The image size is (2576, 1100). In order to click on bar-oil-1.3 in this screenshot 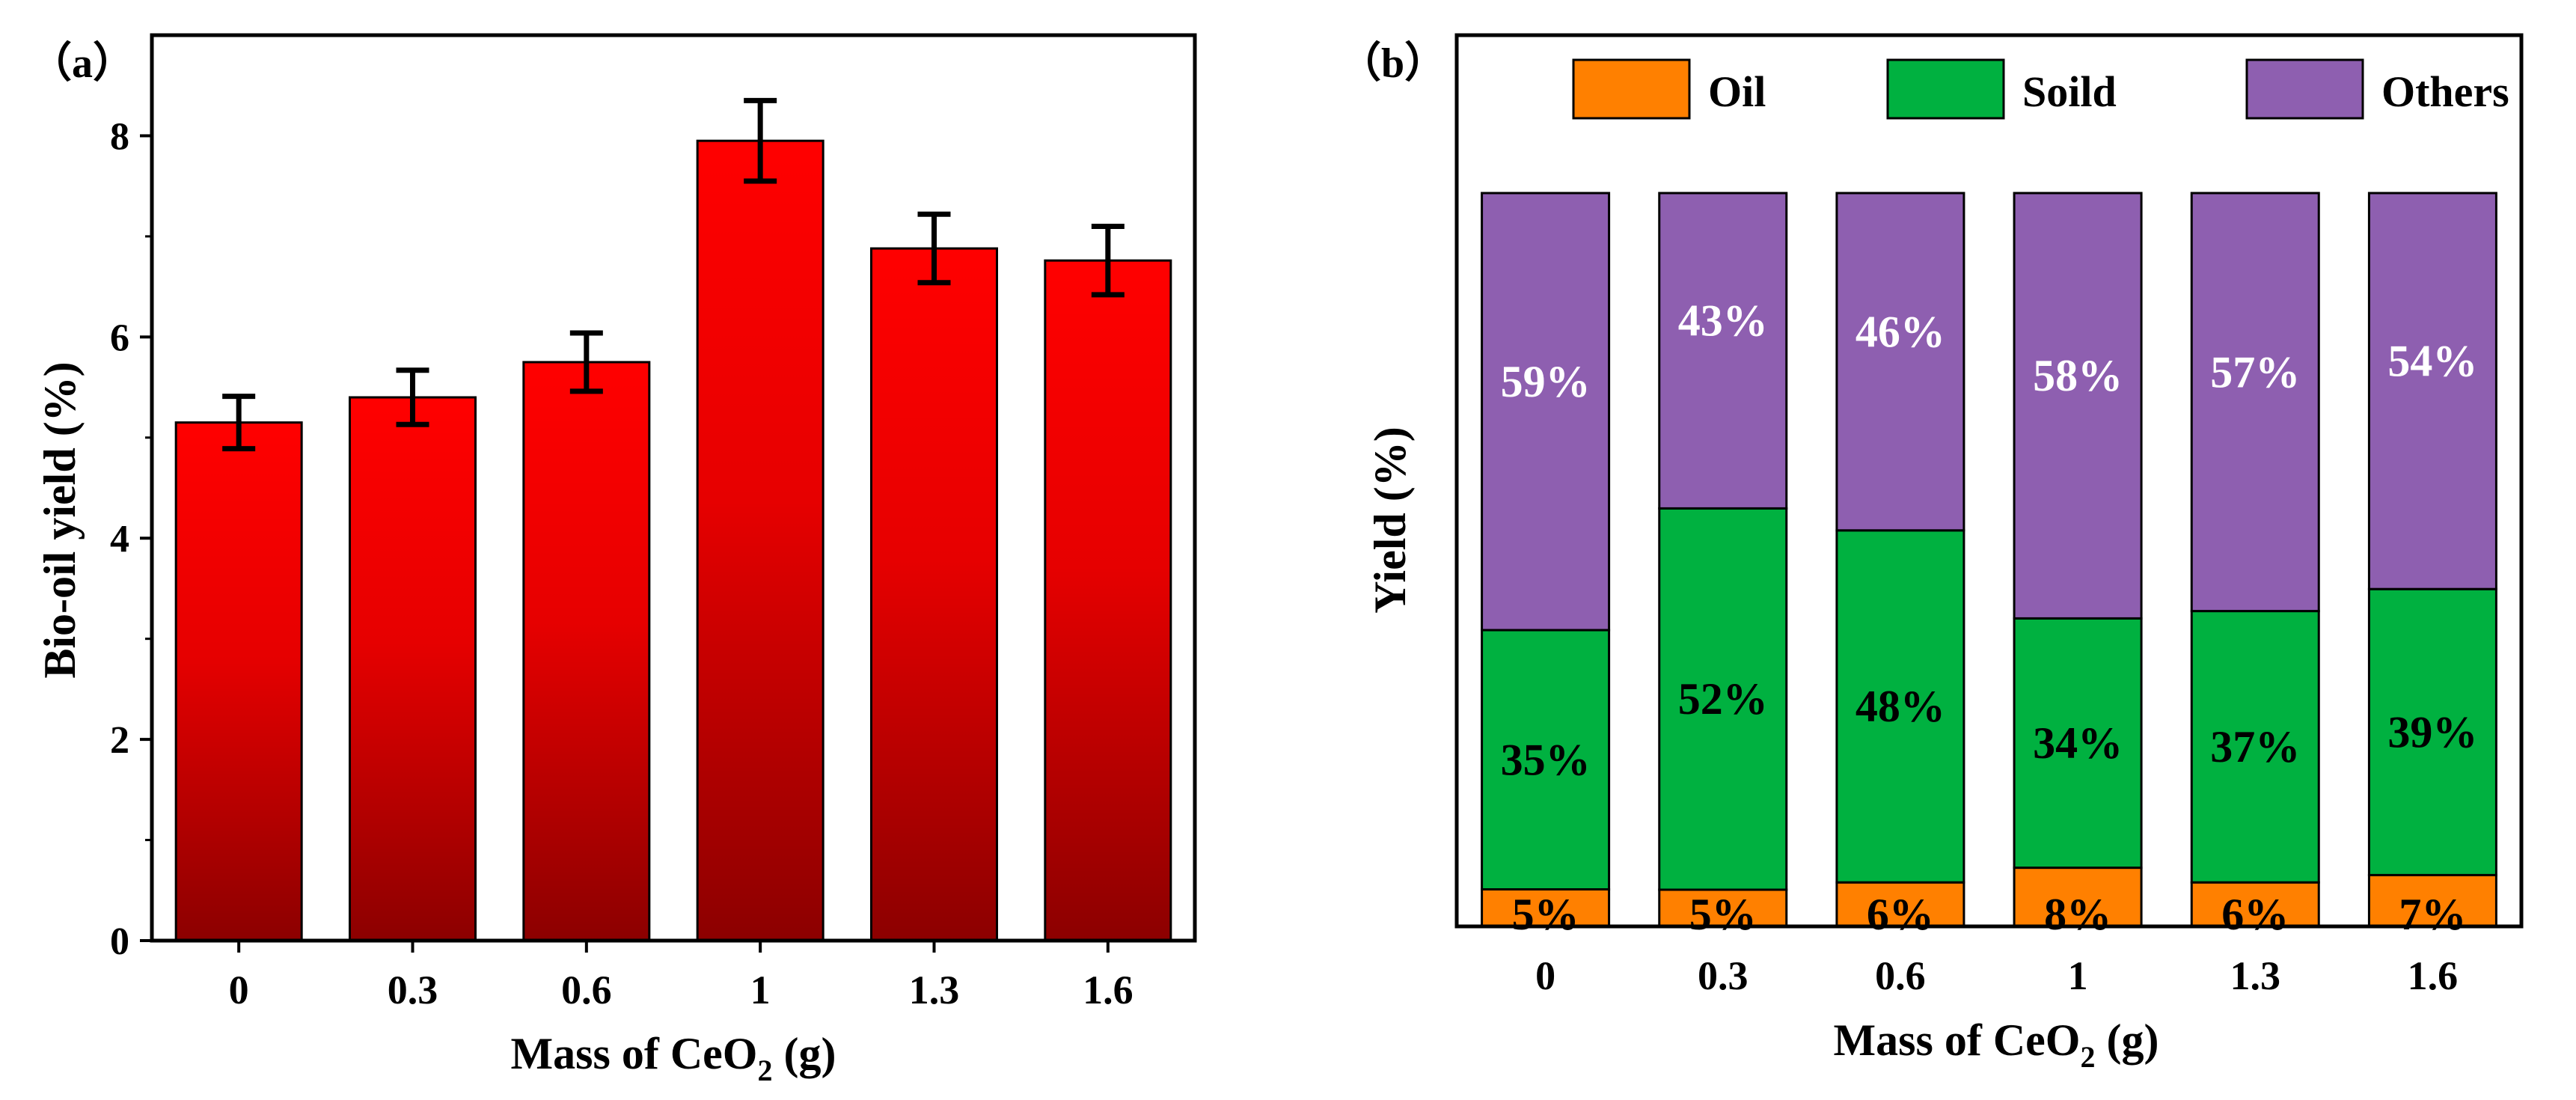, I will do `click(2255, 905)`.